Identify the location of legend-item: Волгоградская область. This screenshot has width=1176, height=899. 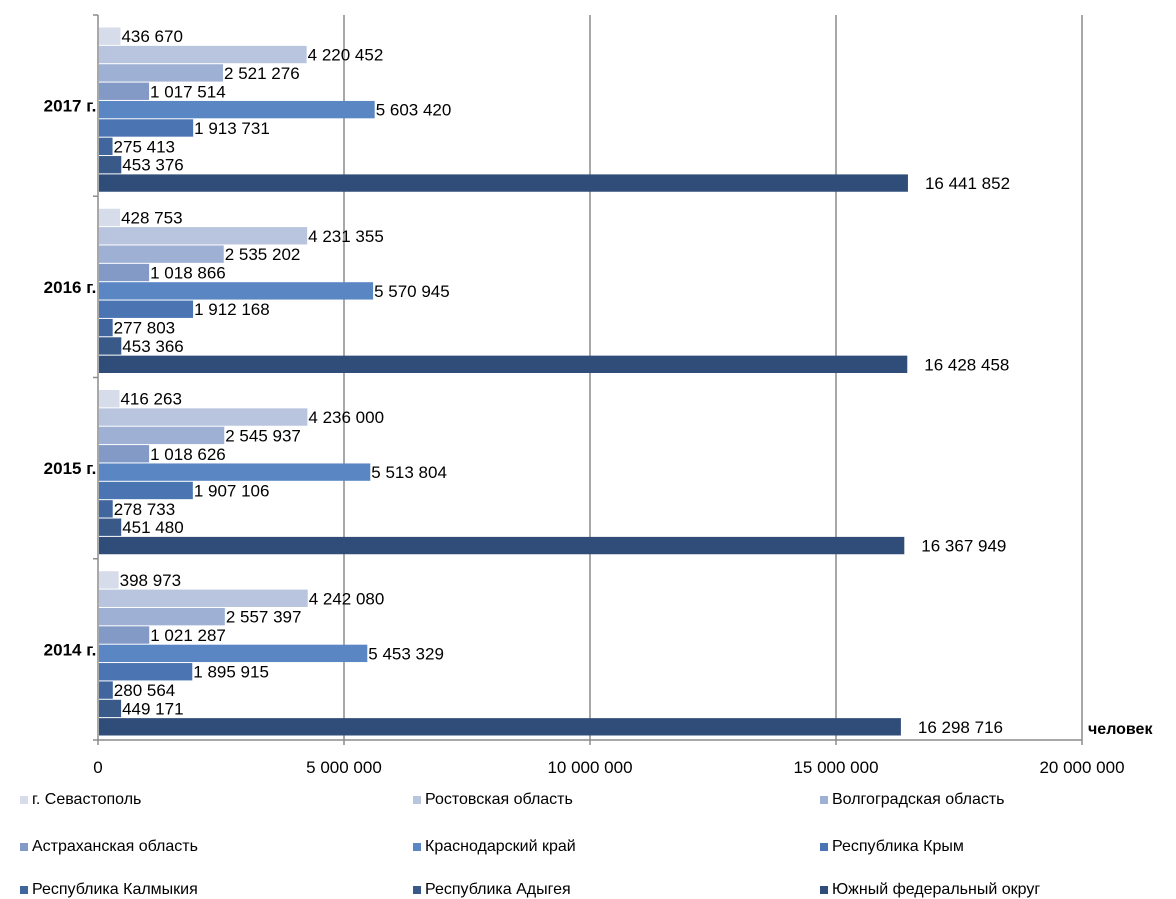
(912, 800).